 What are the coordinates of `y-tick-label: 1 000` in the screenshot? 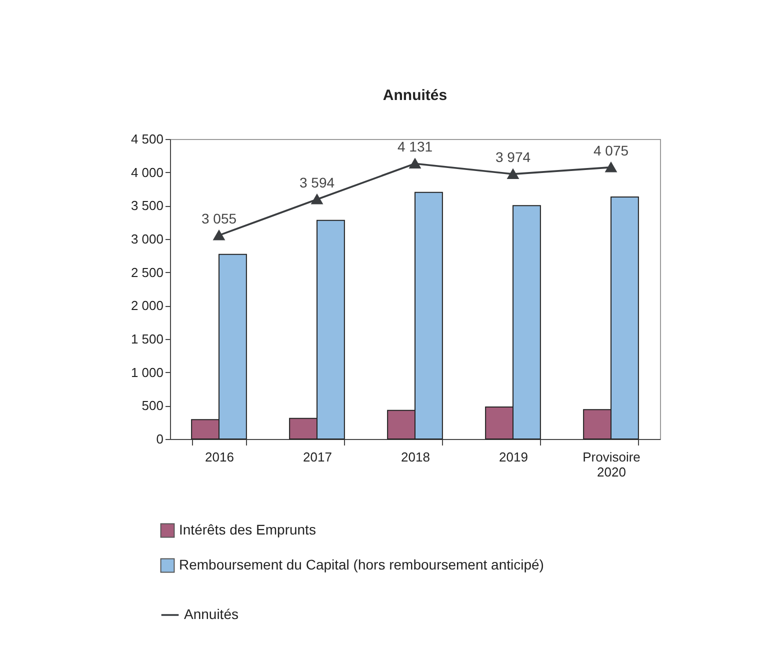 It's located at (147, 372).